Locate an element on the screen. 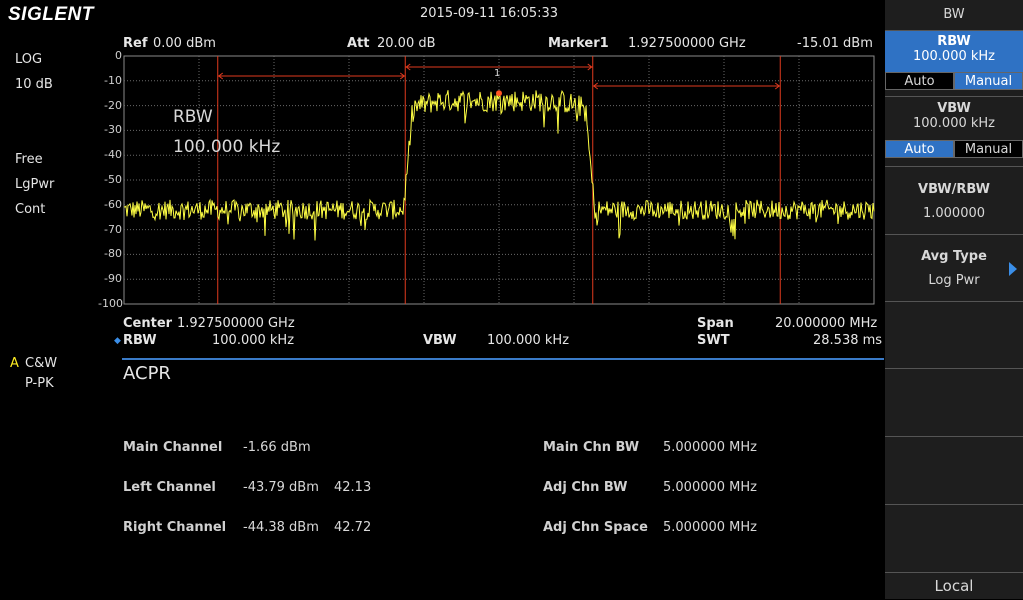 This screenshot has height=600, width=1023. marker-frequency: 1.927500000 GHz is located at coordinates (687, 43).